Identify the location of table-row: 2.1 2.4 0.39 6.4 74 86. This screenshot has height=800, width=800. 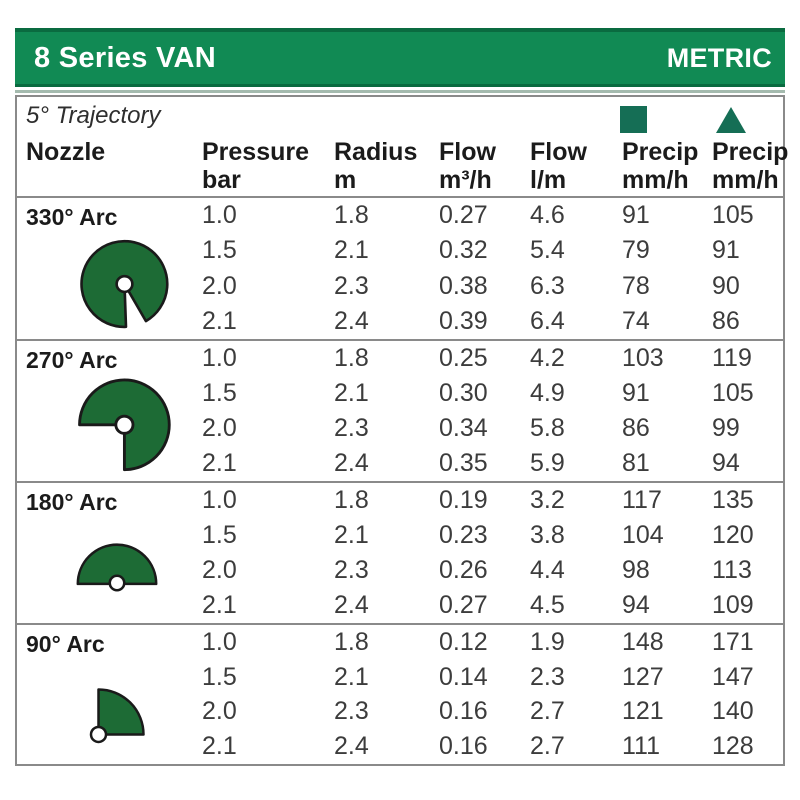
(492, 321).